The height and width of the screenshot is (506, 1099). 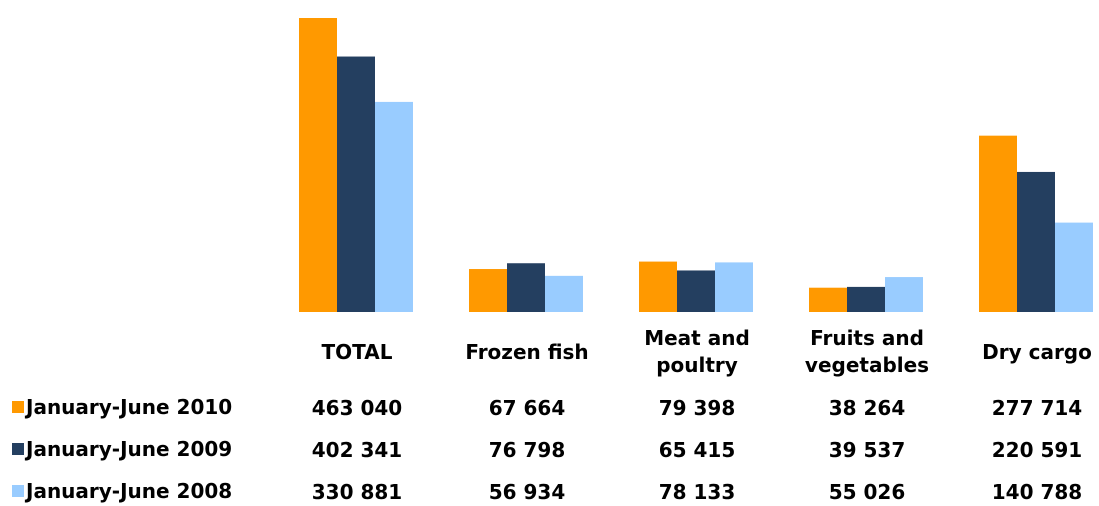 What do you see at coordinates (867, 450) in the screenshot?
I see `table-value: 39 537` at bounding box center [867, 450].